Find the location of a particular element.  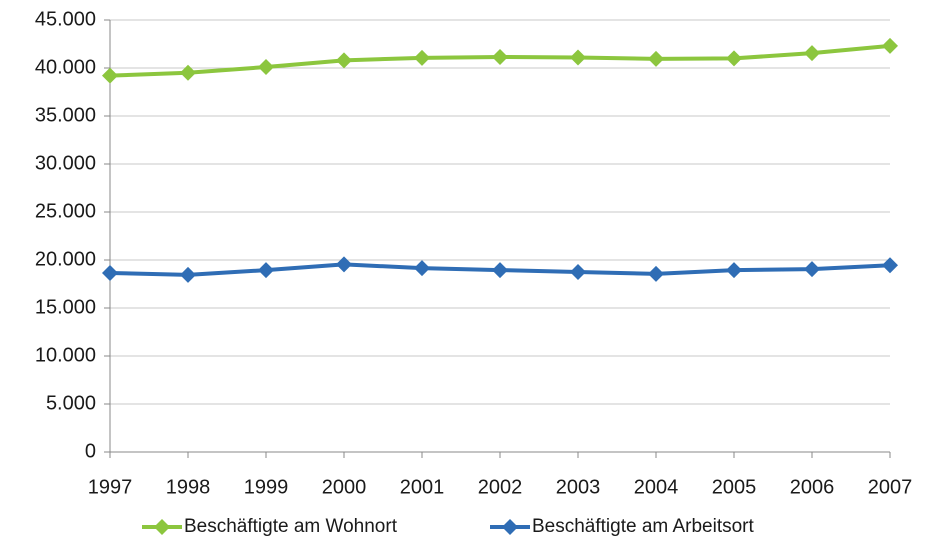

y-tick-label: 40.000 is located at coordinates (65, 67).